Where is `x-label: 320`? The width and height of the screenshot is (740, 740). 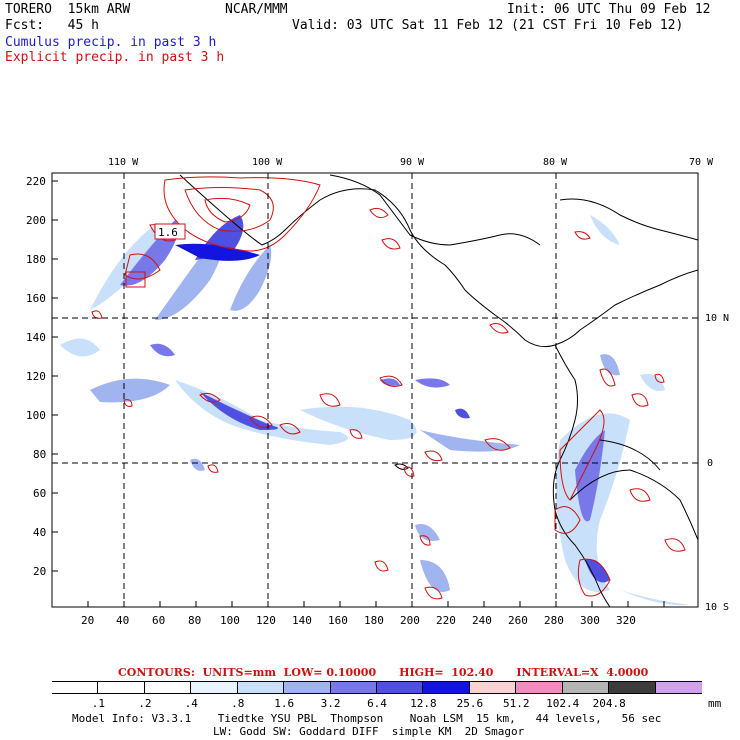 x-label: 320 is located at coordinates (626, 620).